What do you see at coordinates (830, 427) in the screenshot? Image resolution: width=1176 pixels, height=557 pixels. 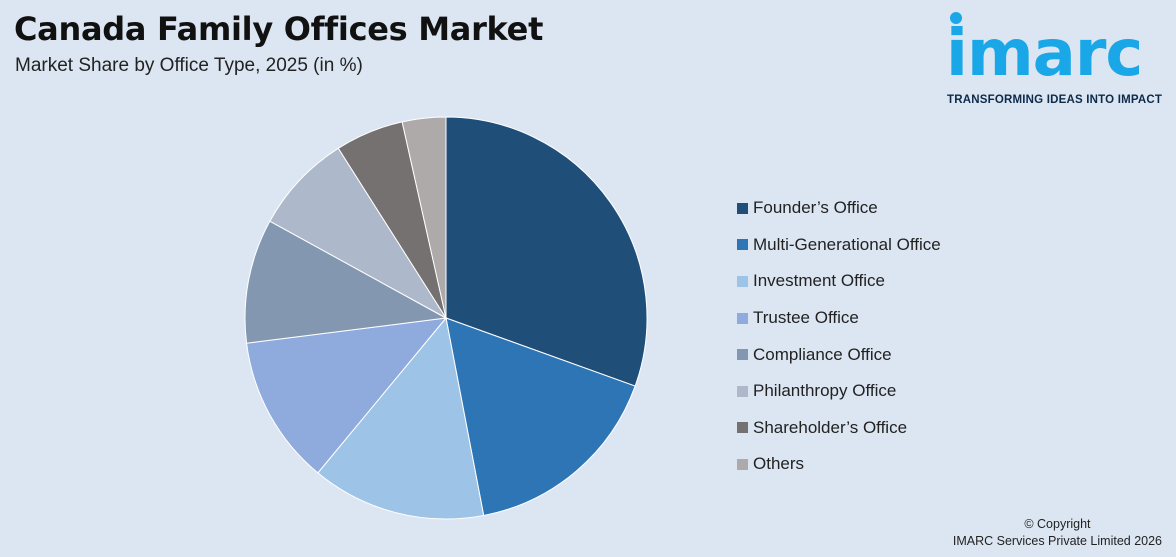 I see `legend-label: Shareholder’s Office` at bounding box center [830, 427].